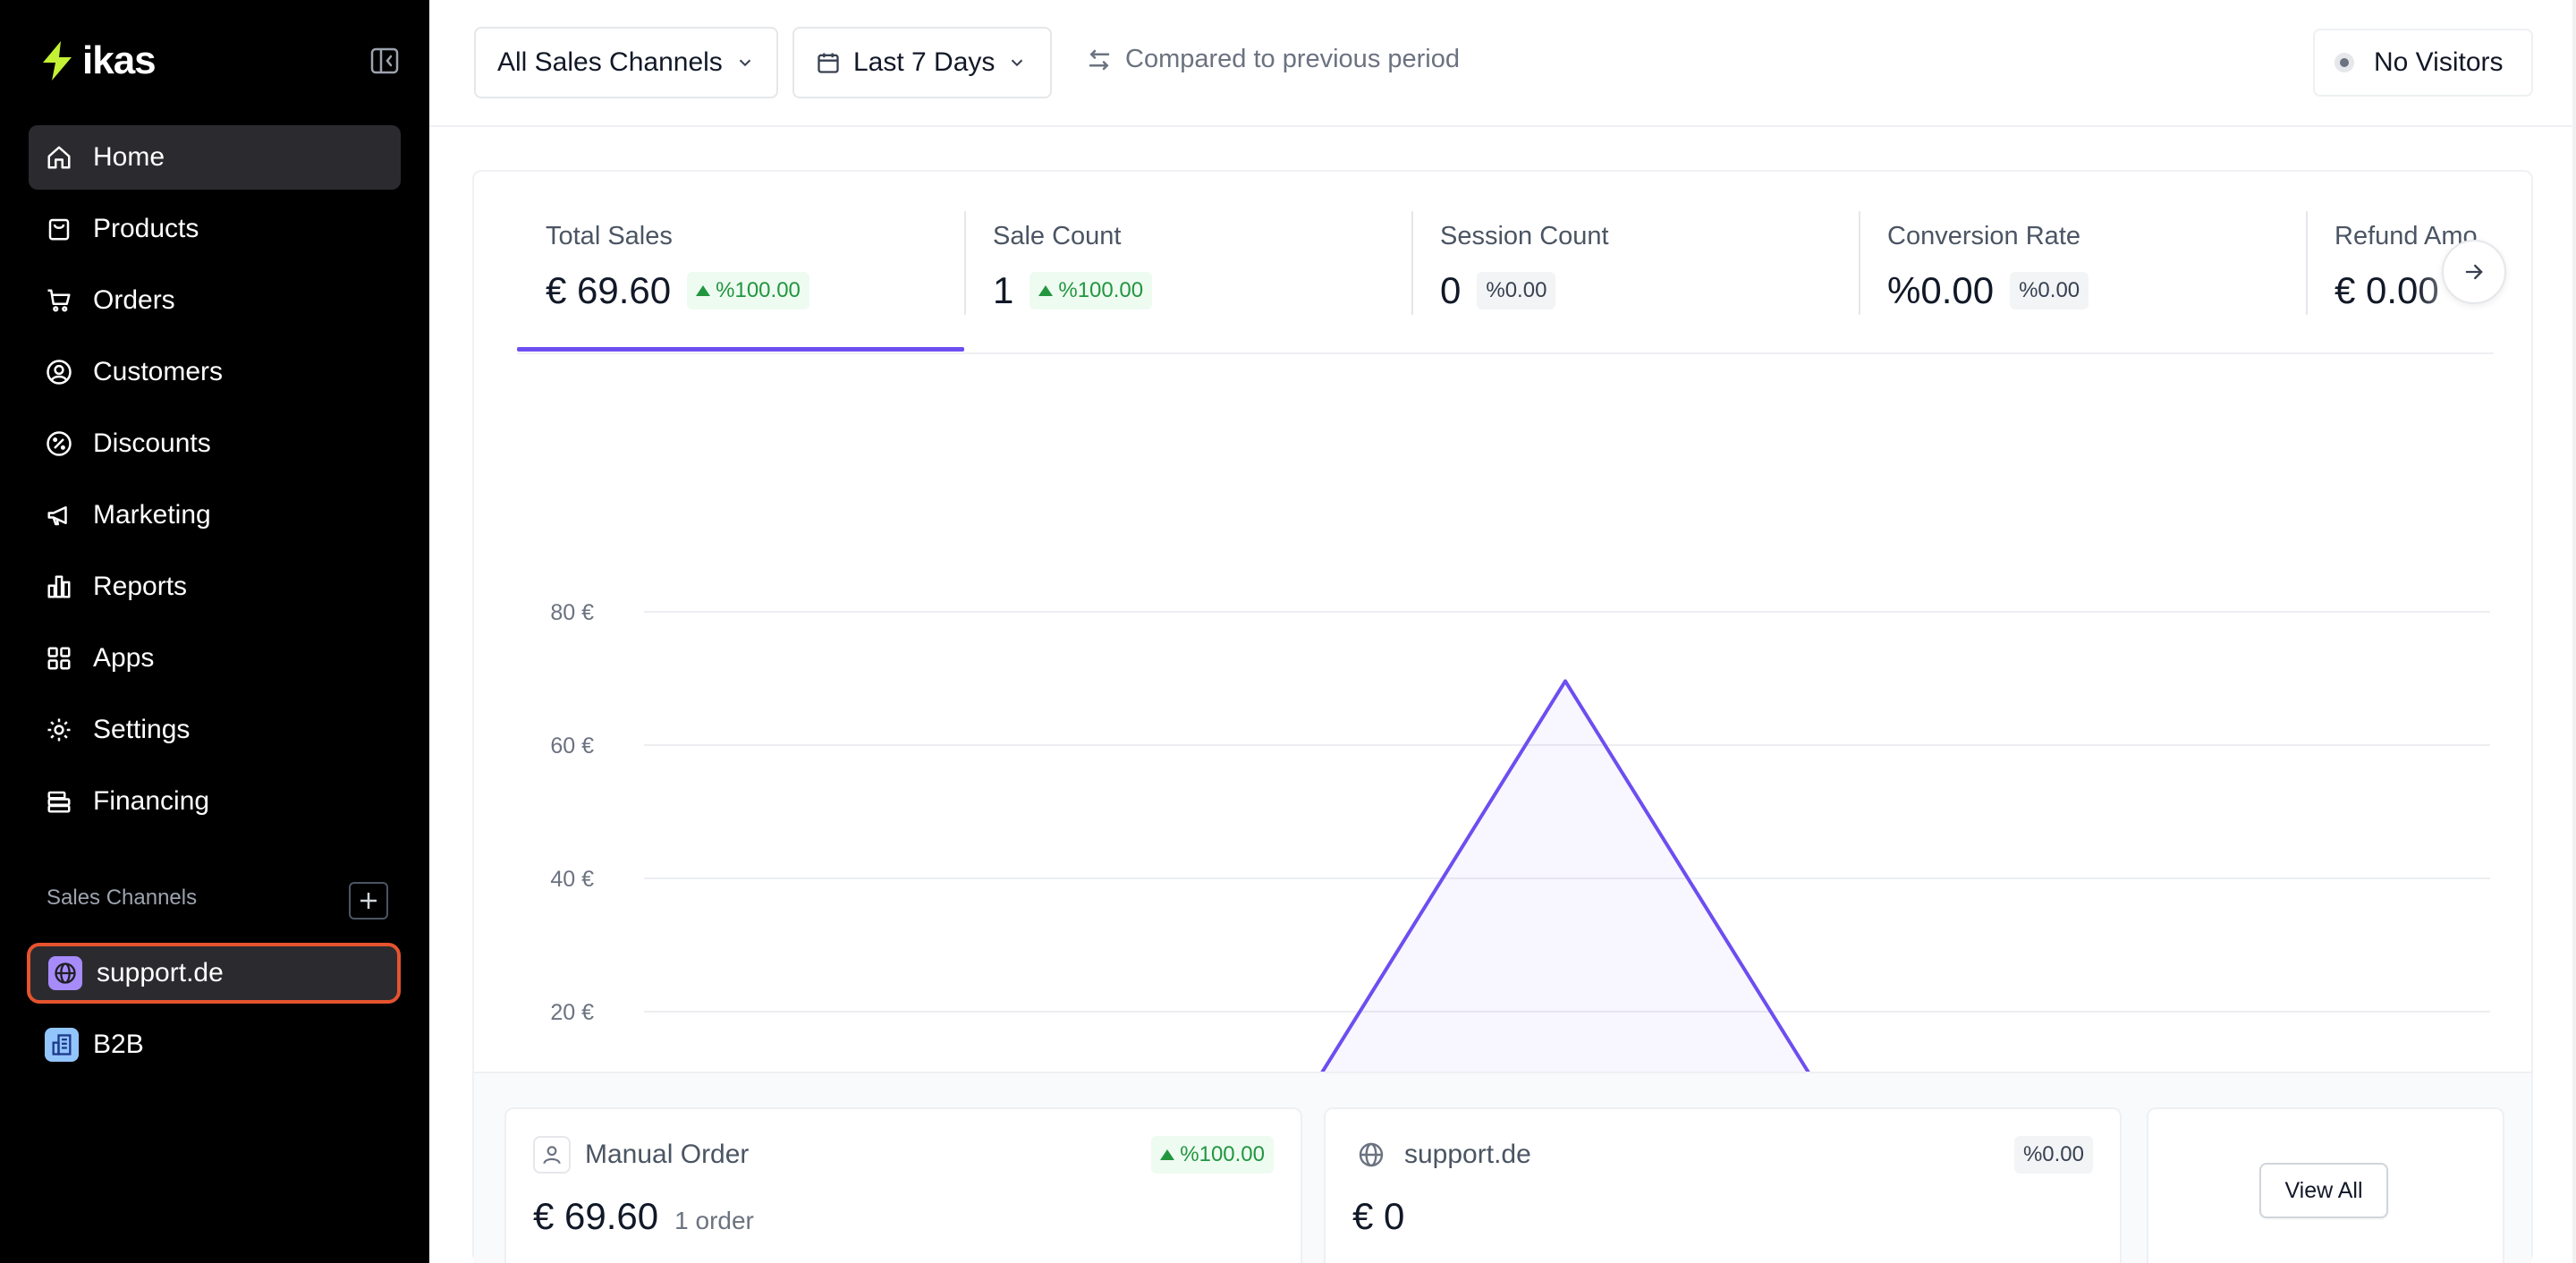 This screenshot has width=2576, height=1263. I want to click on sidebar-item-label: Apps, so click(124, 658).